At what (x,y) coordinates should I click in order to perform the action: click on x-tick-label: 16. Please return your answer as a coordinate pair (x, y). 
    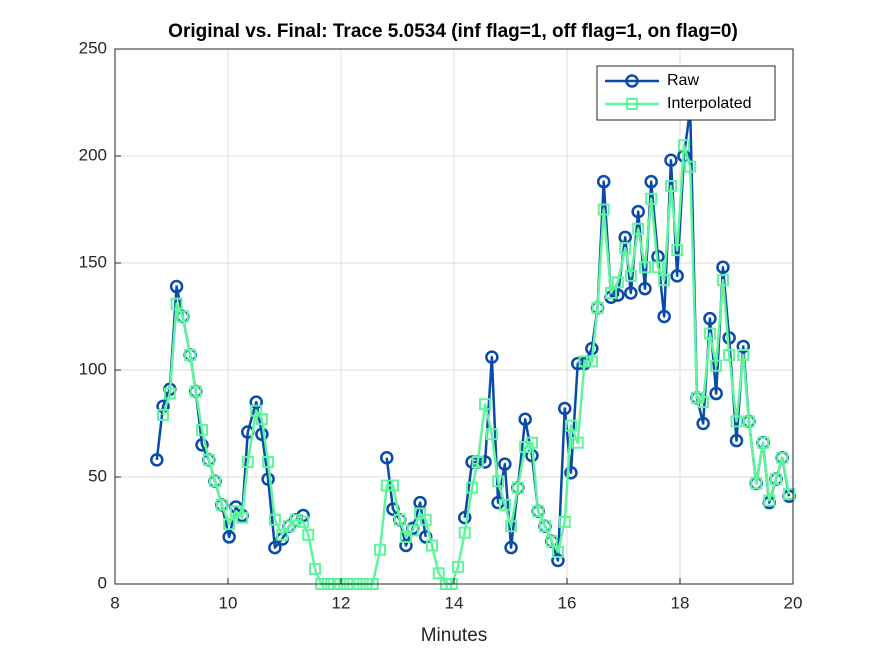
    Looking at the image, I should click on (567, 602).